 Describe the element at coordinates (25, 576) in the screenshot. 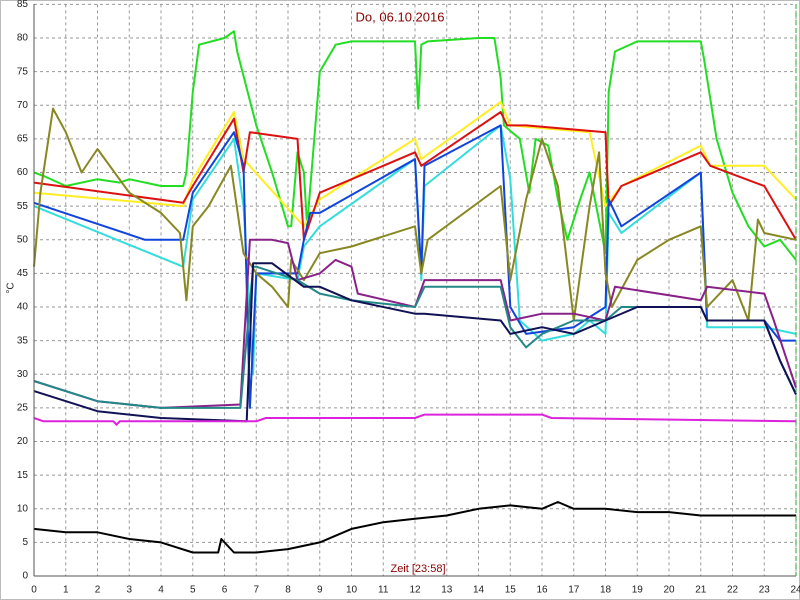

I see `y-tick-label: 0` at that location.